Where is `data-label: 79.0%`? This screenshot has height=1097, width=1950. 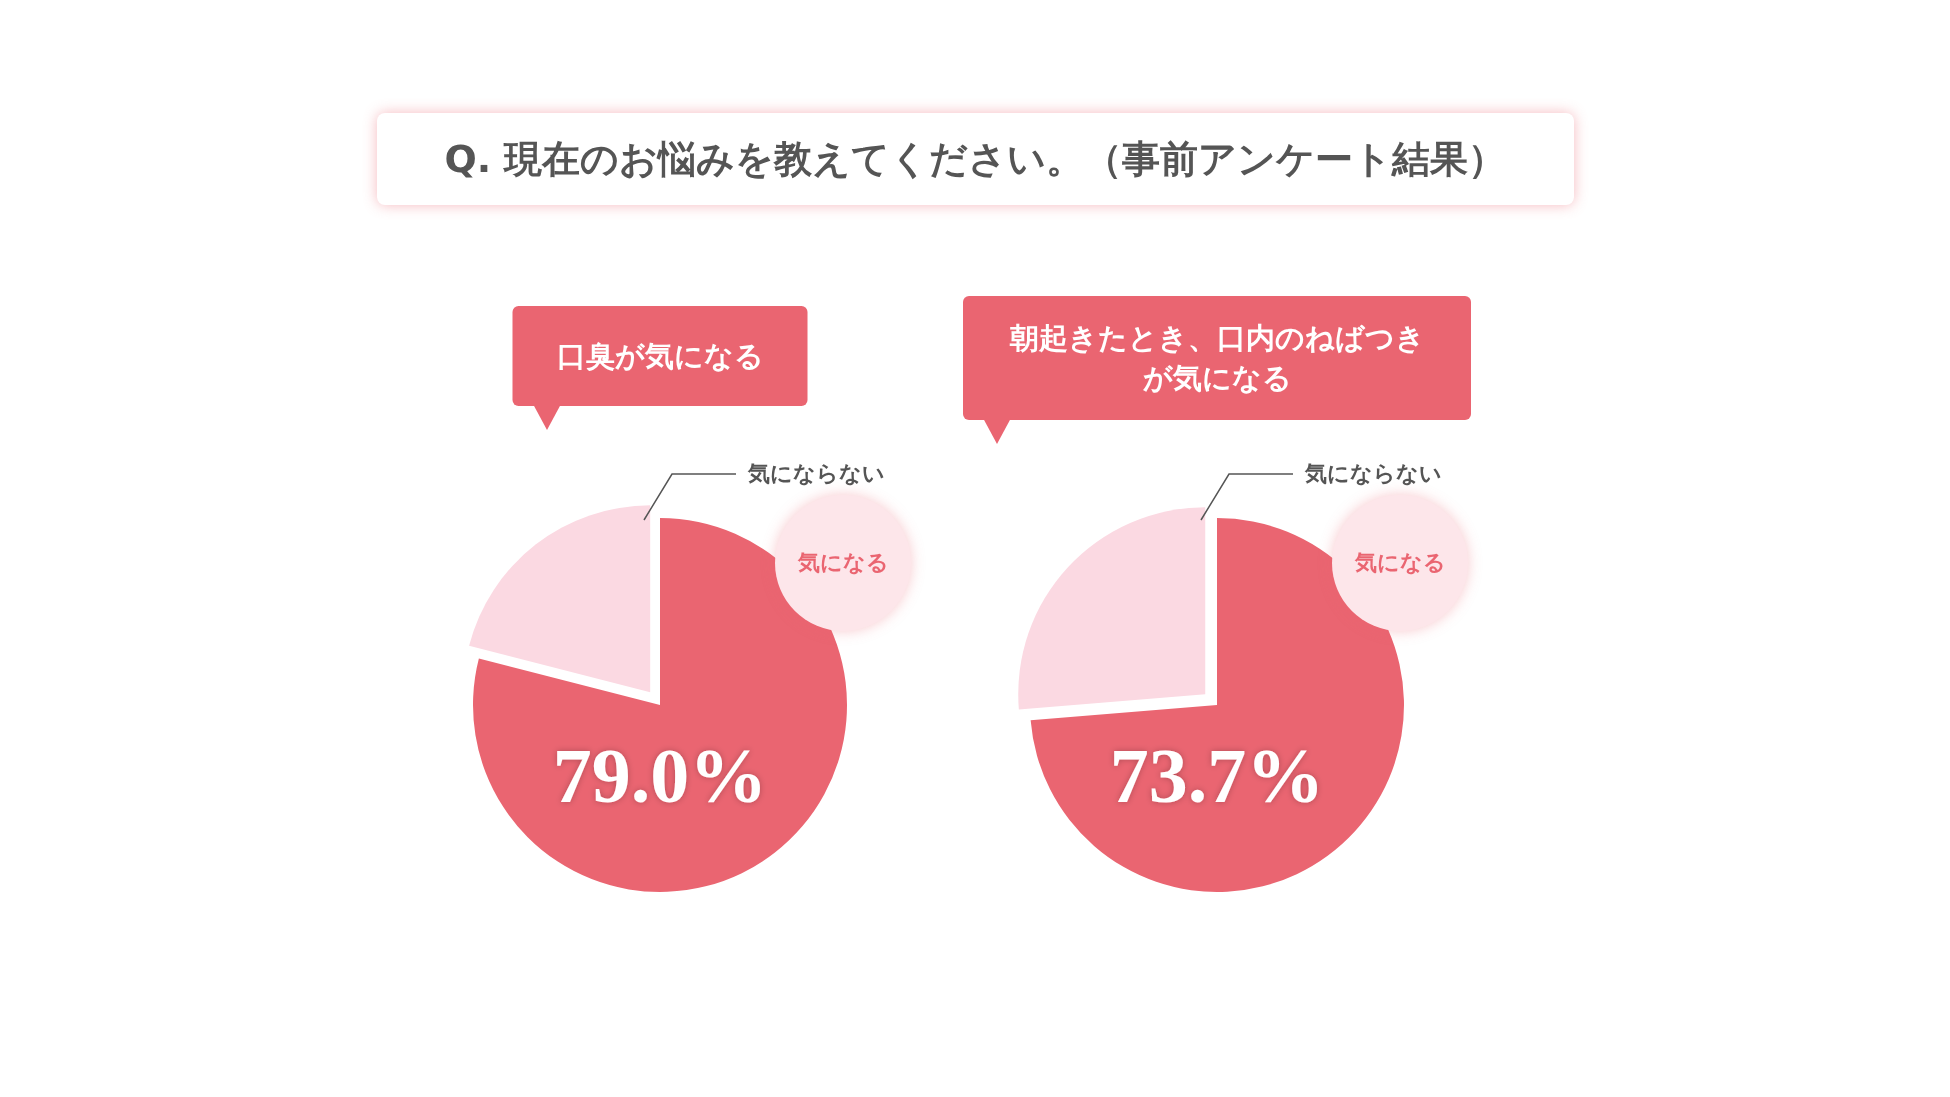
data-label: 79.0% is located at coordinates (660, 775).